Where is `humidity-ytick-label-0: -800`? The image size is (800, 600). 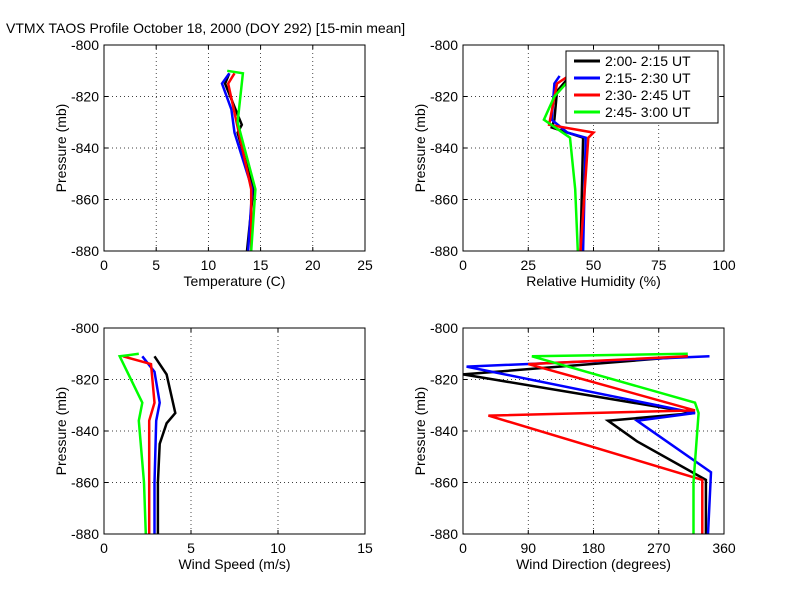
humidity-ytick-label-0: -800 is located at coordinates (444, 45).